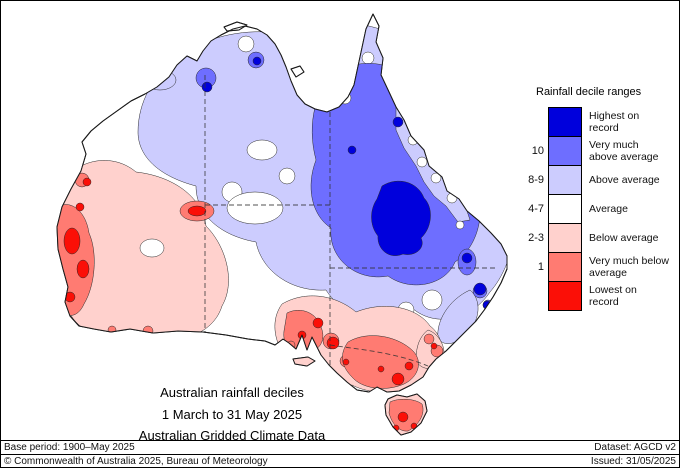 The image size is (680, 468). Describe the element at coordinates (629, 266) in the screenshot. I see `legend-label: Very much below average` at that location.